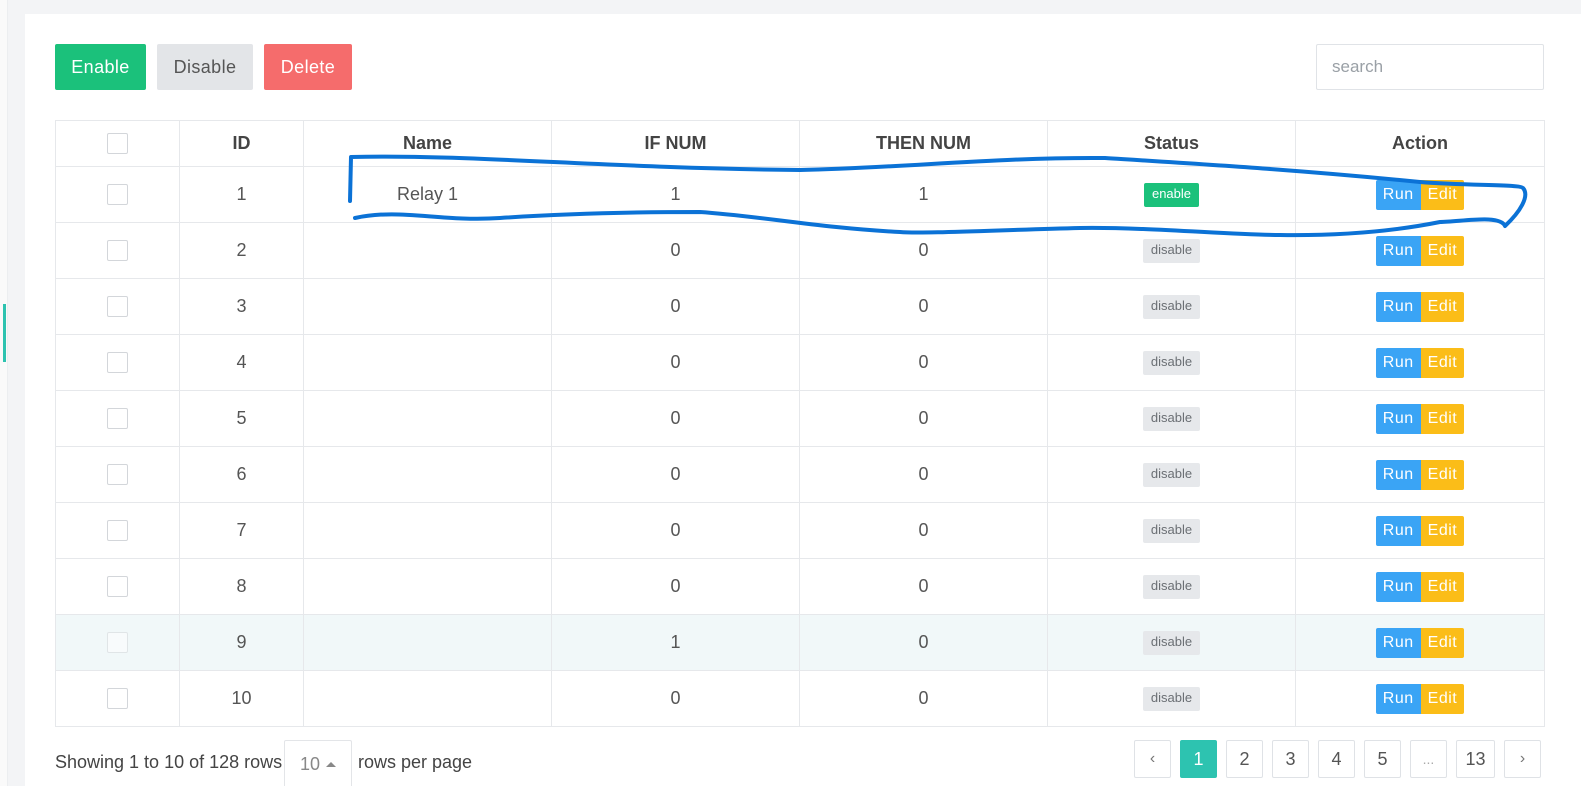  Describe the element at coordinates (4, 333) in the screenshot. I see `sidebar-active-marker` at that location.